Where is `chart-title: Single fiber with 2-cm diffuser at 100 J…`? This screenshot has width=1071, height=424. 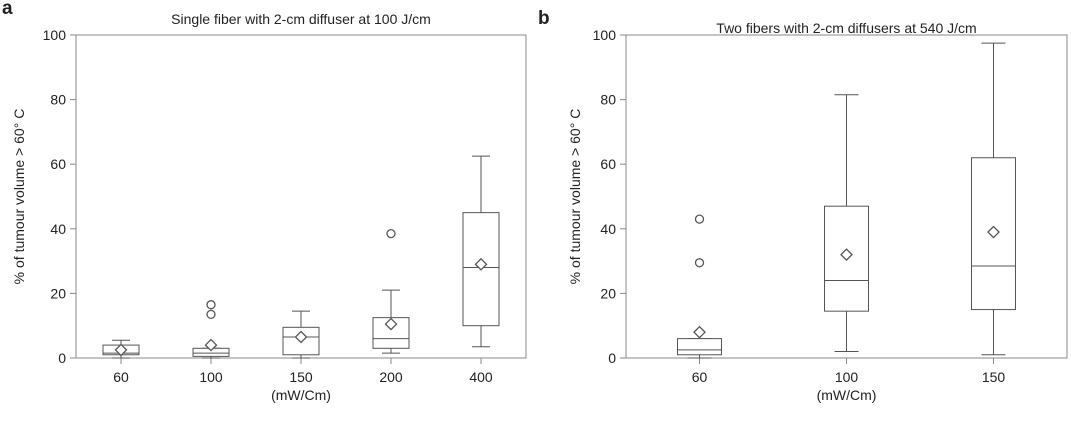 chart-title: Single fiber with 2-cm diffuser at 100 J… is located at coordinates (301, 19).